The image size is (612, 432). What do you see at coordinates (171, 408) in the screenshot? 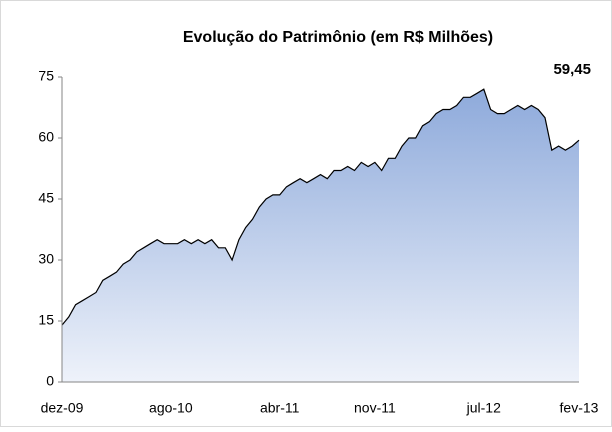
I see `x-tick-label: ago-10` at bounding box center [171, 408].